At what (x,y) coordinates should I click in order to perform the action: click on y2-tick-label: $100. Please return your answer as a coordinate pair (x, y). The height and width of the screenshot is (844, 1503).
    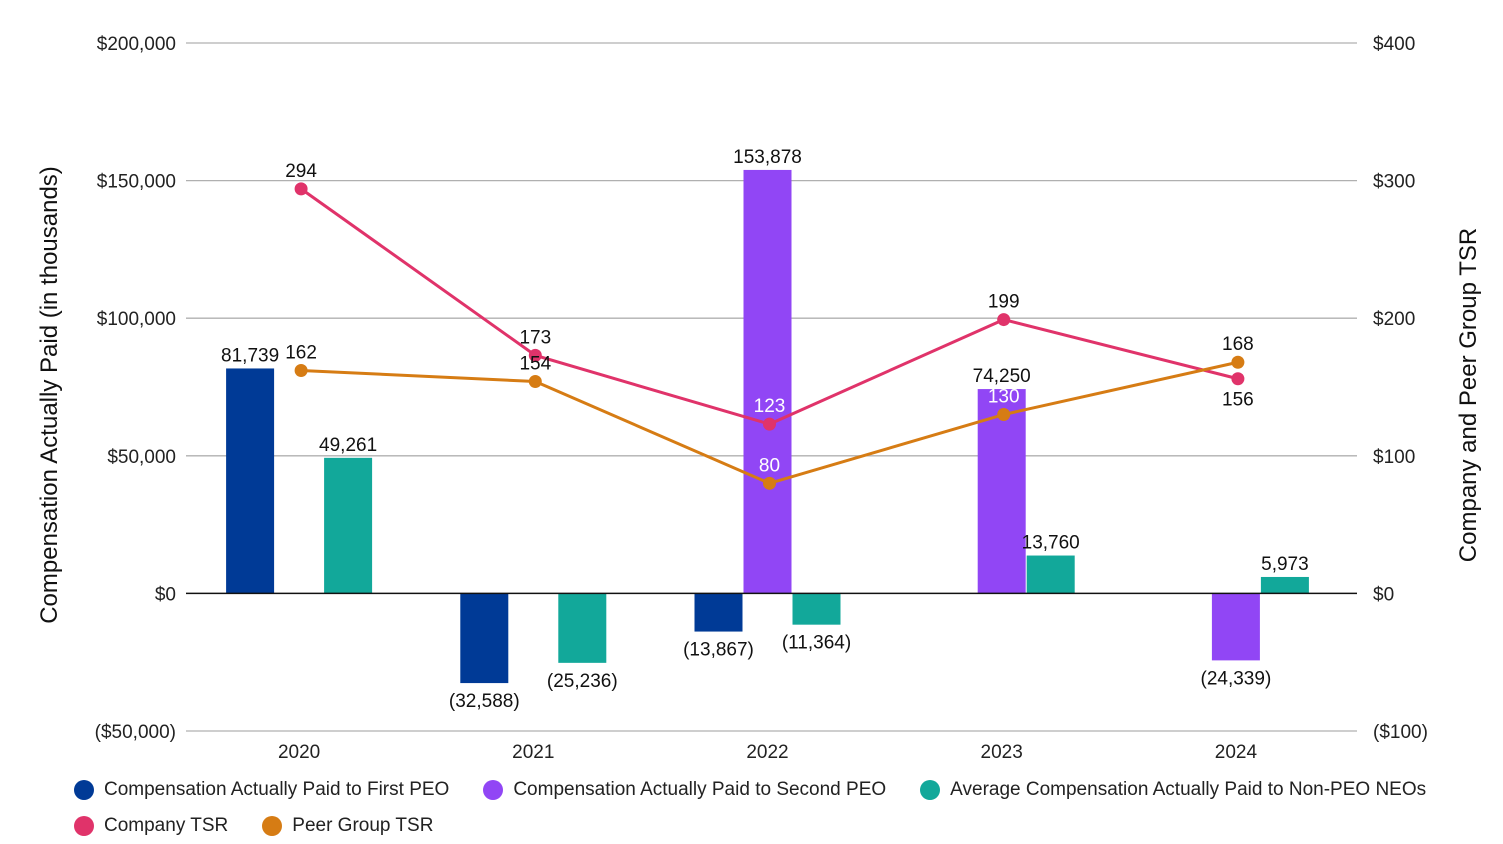
    Looking at the image, I should click on (1394, 457).